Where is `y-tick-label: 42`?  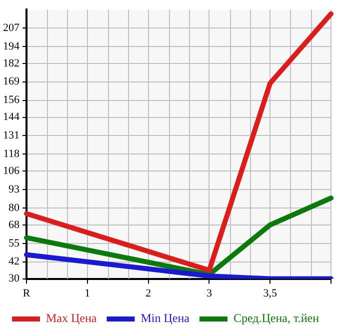
y-tick-label: 42 is located at coordinates (14, 262).